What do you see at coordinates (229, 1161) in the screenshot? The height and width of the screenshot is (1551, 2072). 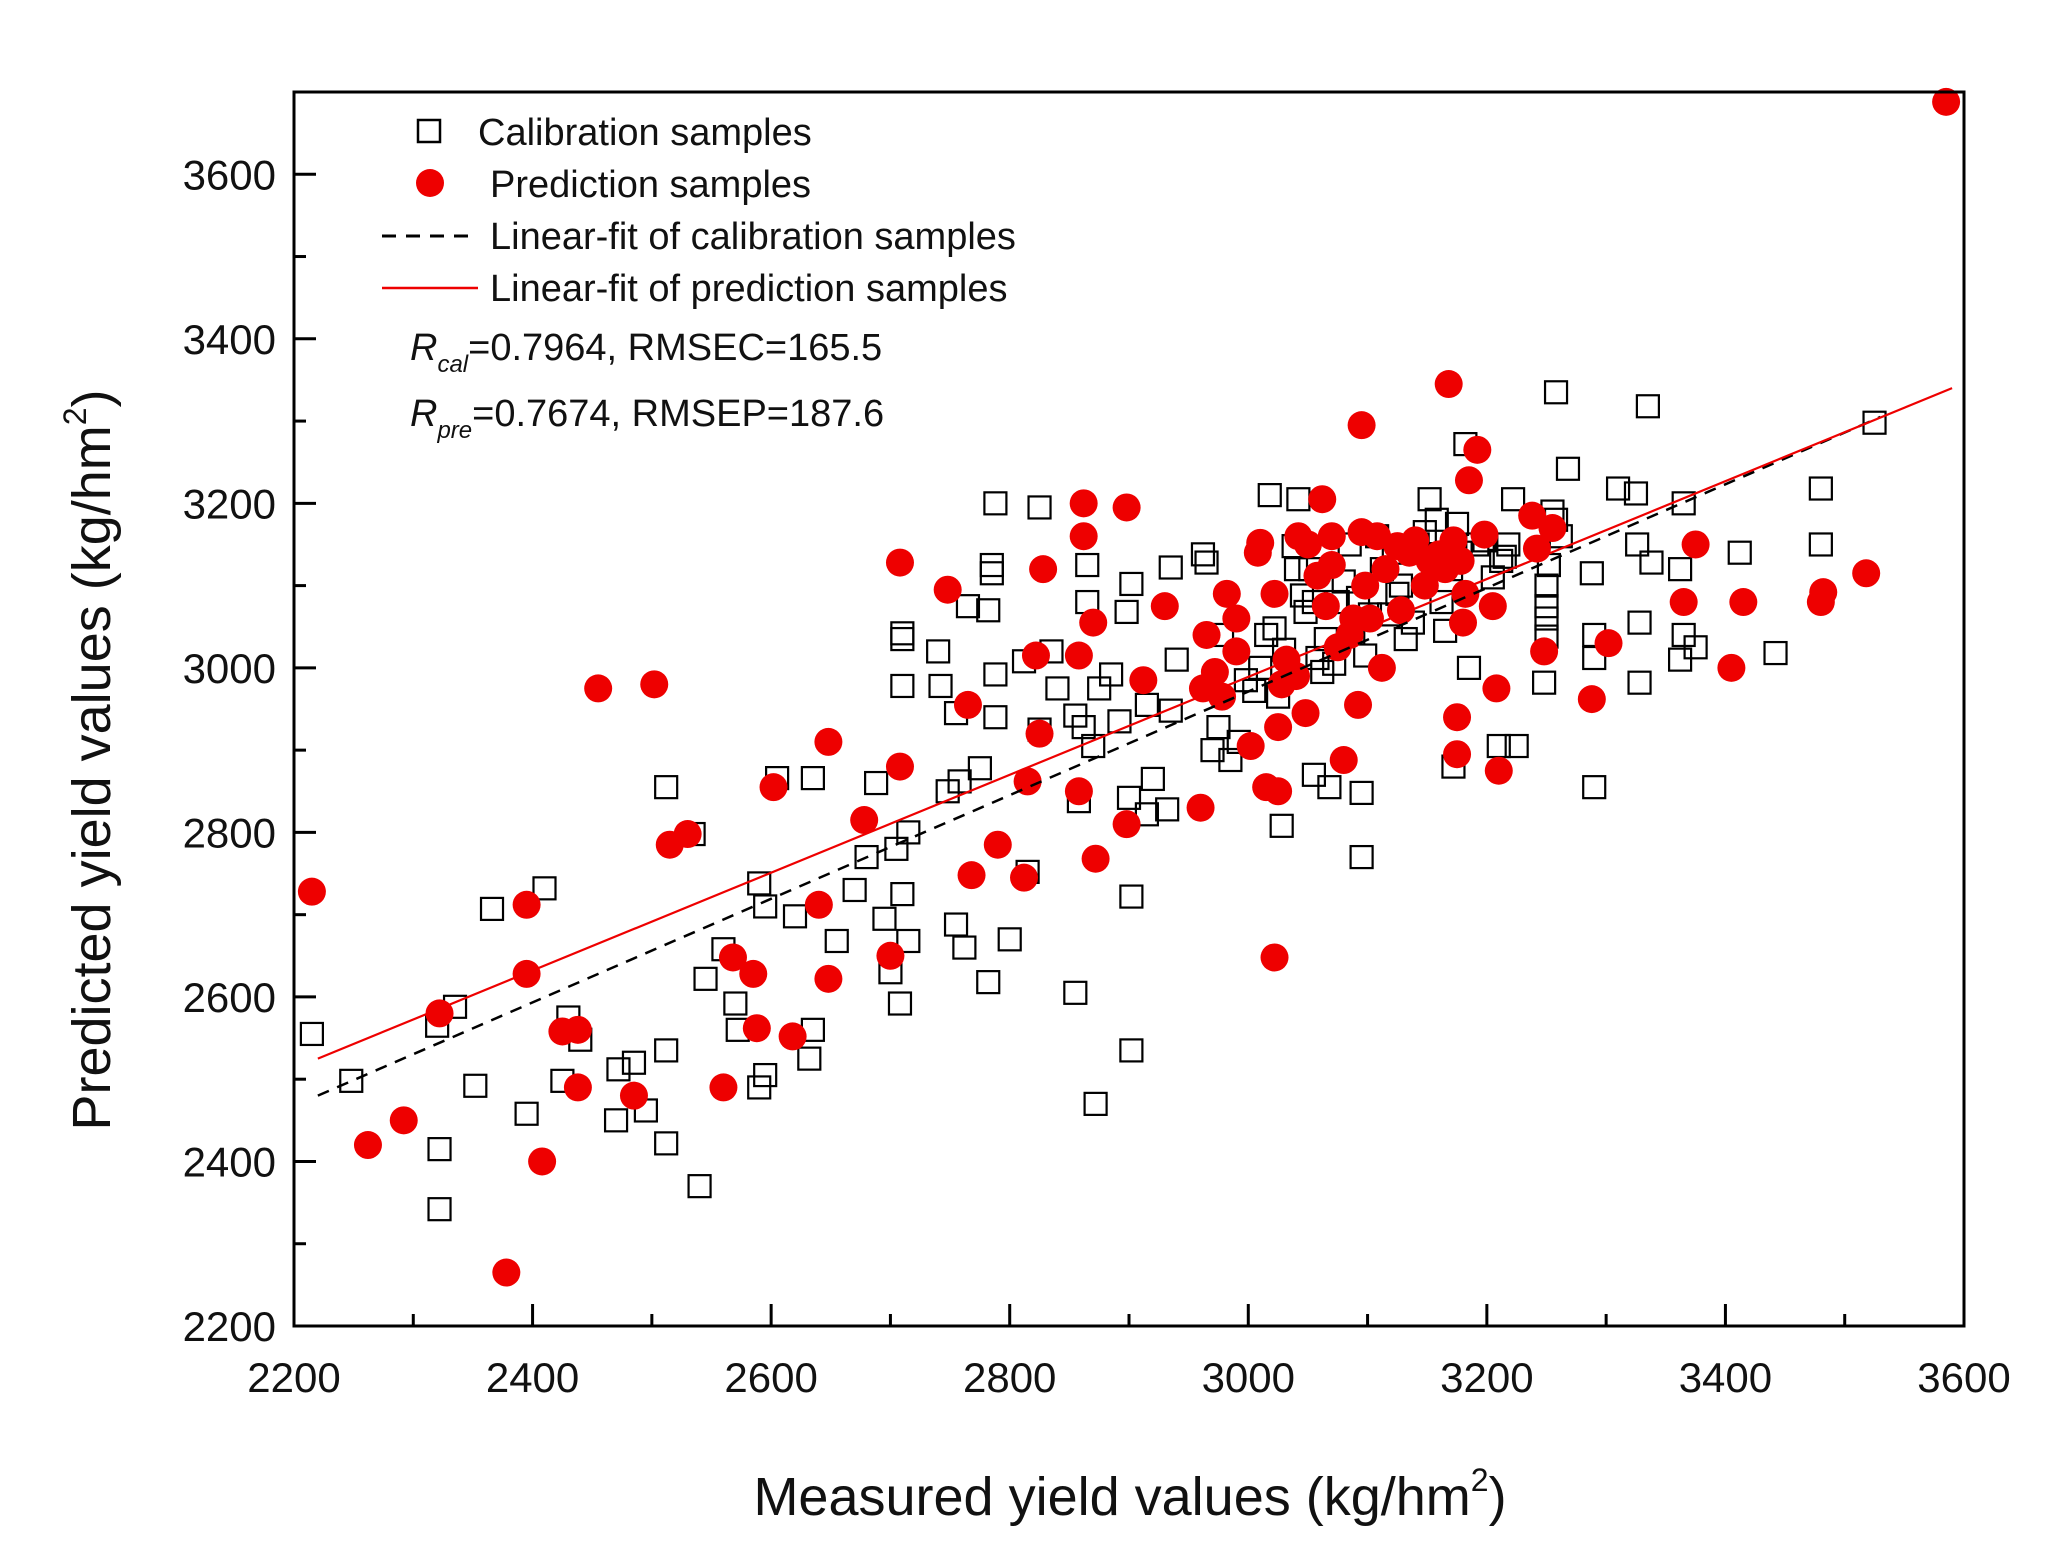 I see `y-tick-label: 2400` at bounding box center [229, 1161].